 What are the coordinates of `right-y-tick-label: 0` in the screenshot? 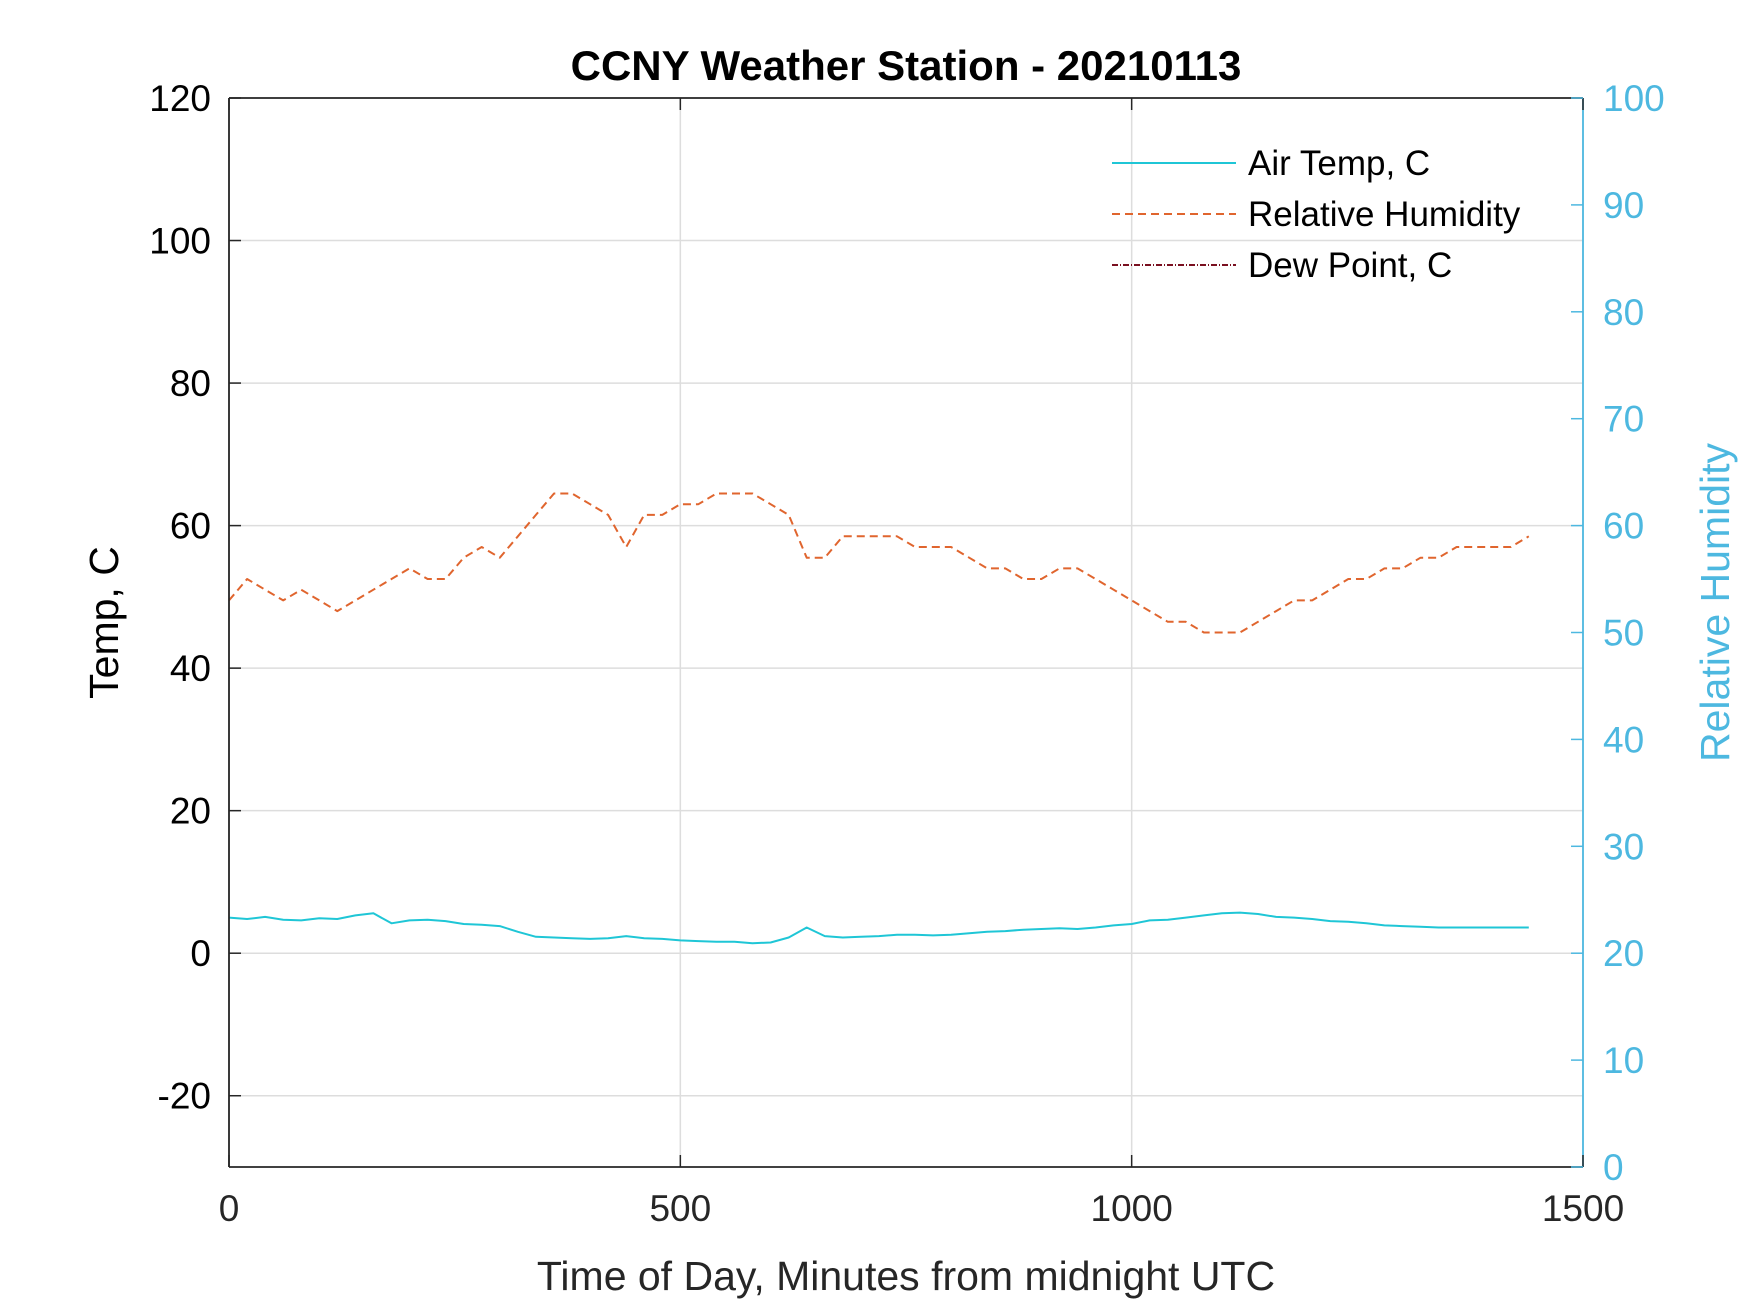 It's located at (1613, 1167).